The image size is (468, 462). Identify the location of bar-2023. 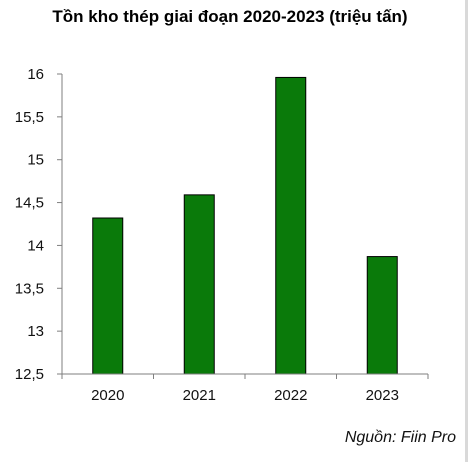
(382, 315).